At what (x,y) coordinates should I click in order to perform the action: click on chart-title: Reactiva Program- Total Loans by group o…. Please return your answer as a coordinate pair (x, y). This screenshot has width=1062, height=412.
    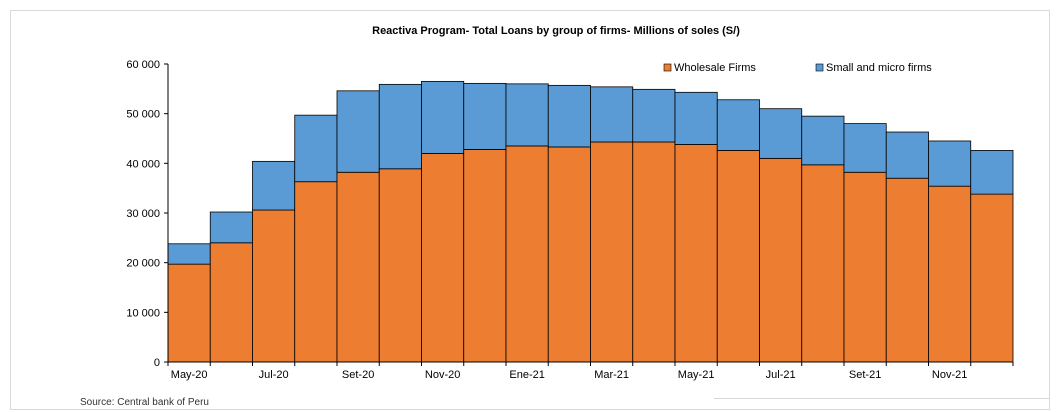
    Looking at the image, I should click on (556, 31).